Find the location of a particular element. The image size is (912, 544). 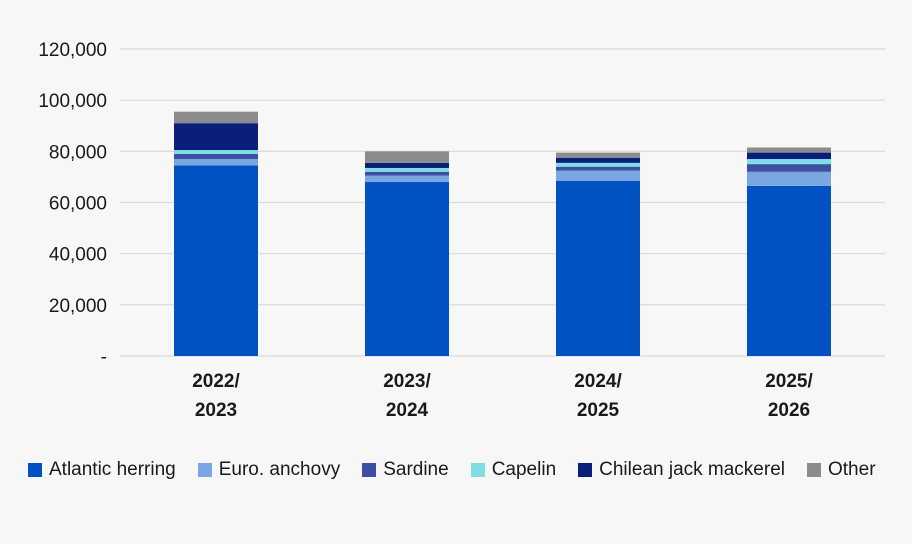

x-category-label: 2023/ is located at coordinates (407, 381).